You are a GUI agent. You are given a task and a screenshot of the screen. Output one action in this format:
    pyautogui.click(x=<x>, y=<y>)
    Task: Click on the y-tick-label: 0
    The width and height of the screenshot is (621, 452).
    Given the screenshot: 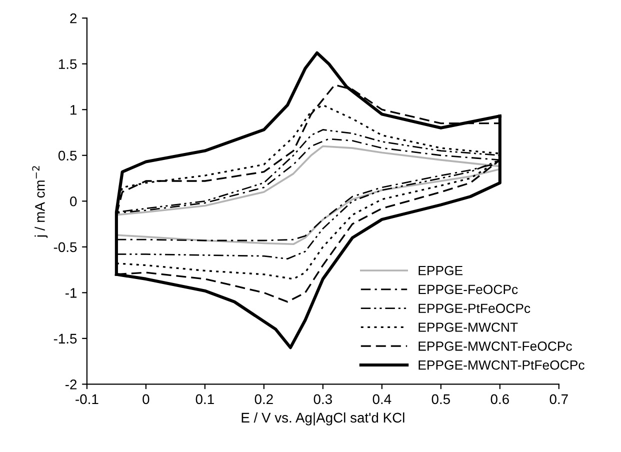 What is the action you would take?
    pyautogui.click(x=73, y=201)
    